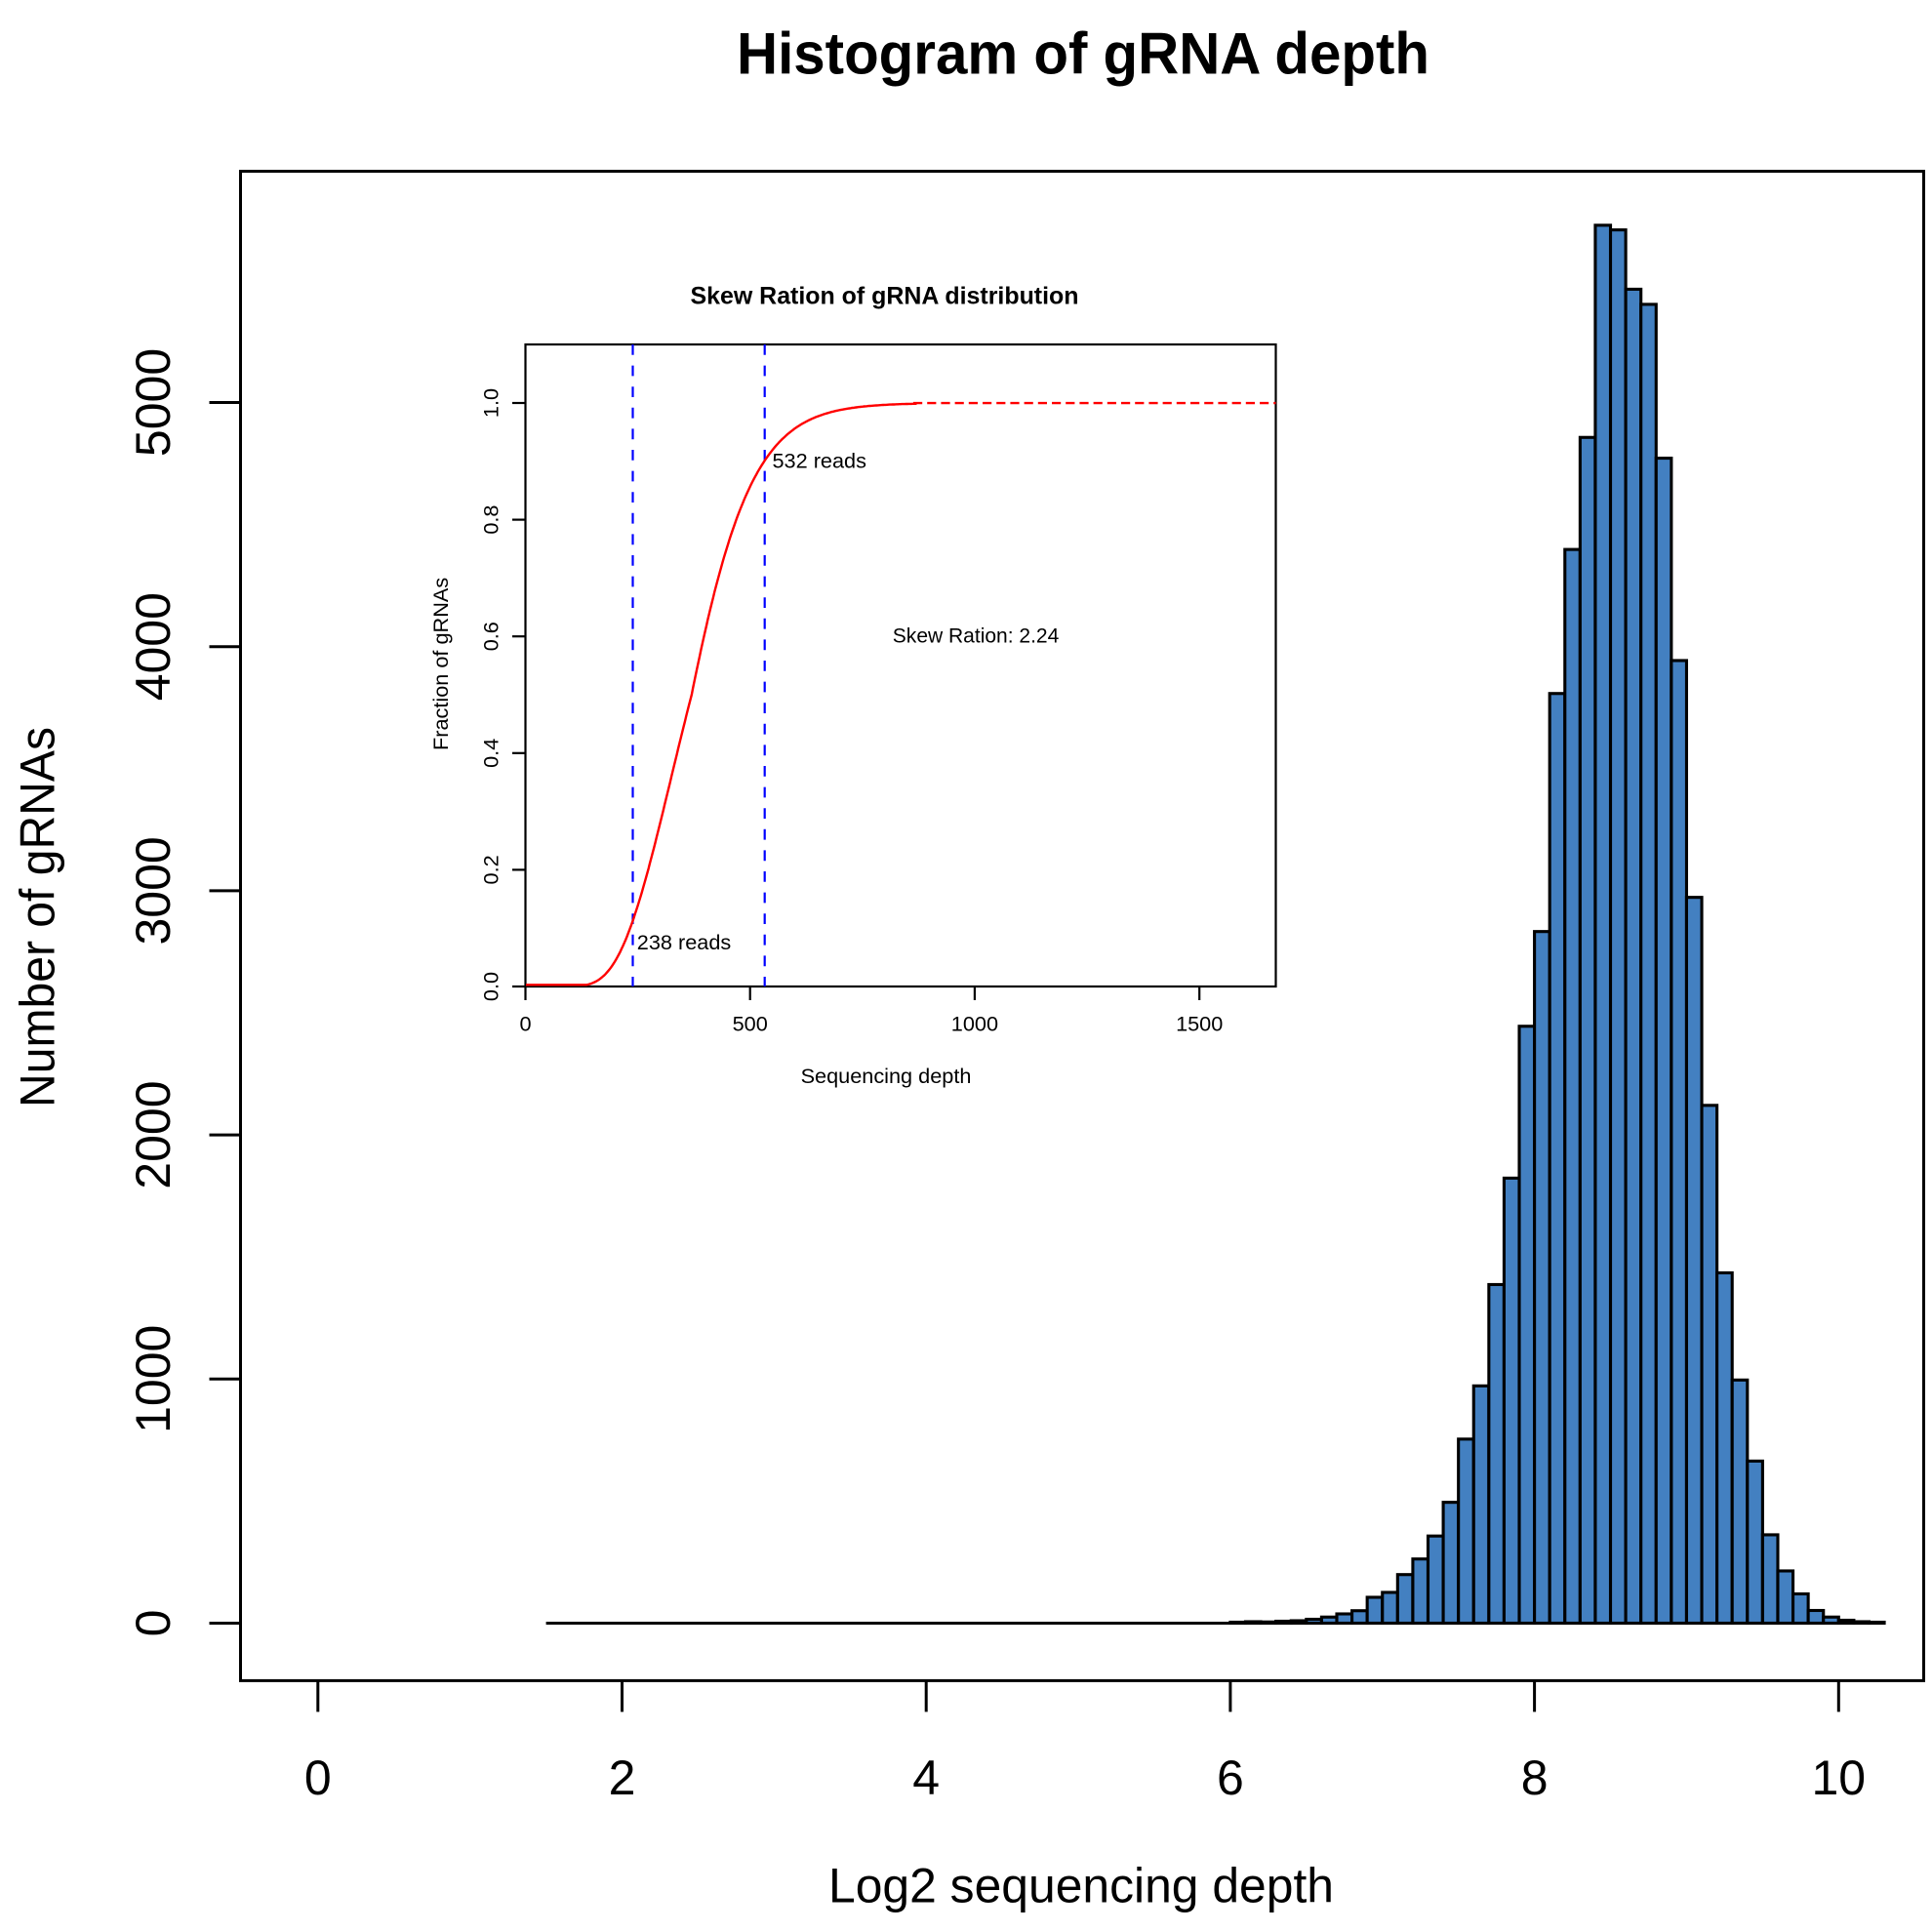 The height and width of the screenshot is (1932, 1932). Describe the element at coordinates (491, 520) in the screenshot. I see `svg-text: 0.8` at that location.